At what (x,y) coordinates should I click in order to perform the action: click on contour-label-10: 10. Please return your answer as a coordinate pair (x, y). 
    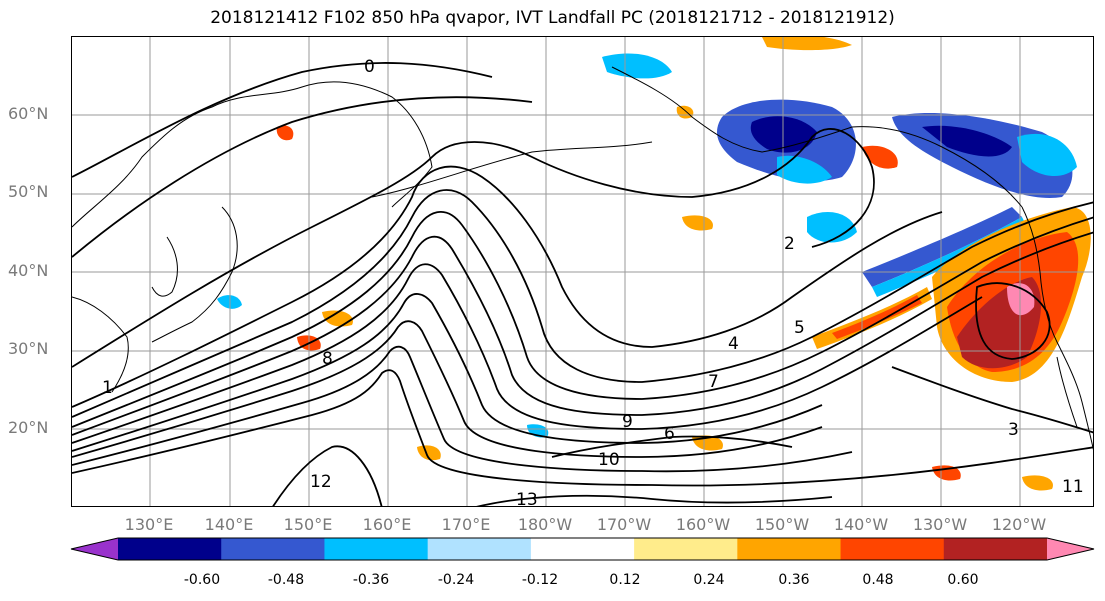
    Looking at the image, I should click on (609, 460).